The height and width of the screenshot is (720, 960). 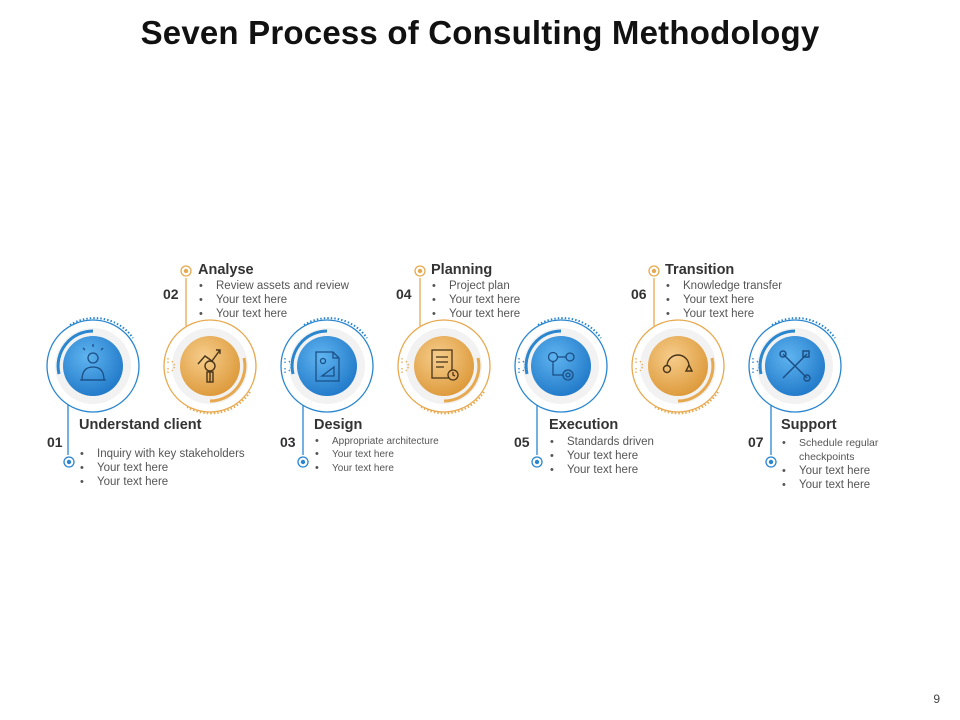 I want to click on step-02-graphic, so click(x=210, y=340).